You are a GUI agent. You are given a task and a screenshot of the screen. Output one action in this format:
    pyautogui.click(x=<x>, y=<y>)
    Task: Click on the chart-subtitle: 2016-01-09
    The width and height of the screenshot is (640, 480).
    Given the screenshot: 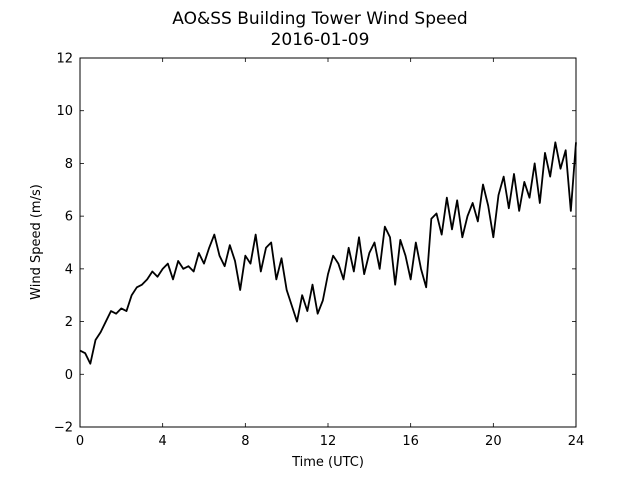 What is the action you would take?
    pyautogui.click(x=320, y=40)
    